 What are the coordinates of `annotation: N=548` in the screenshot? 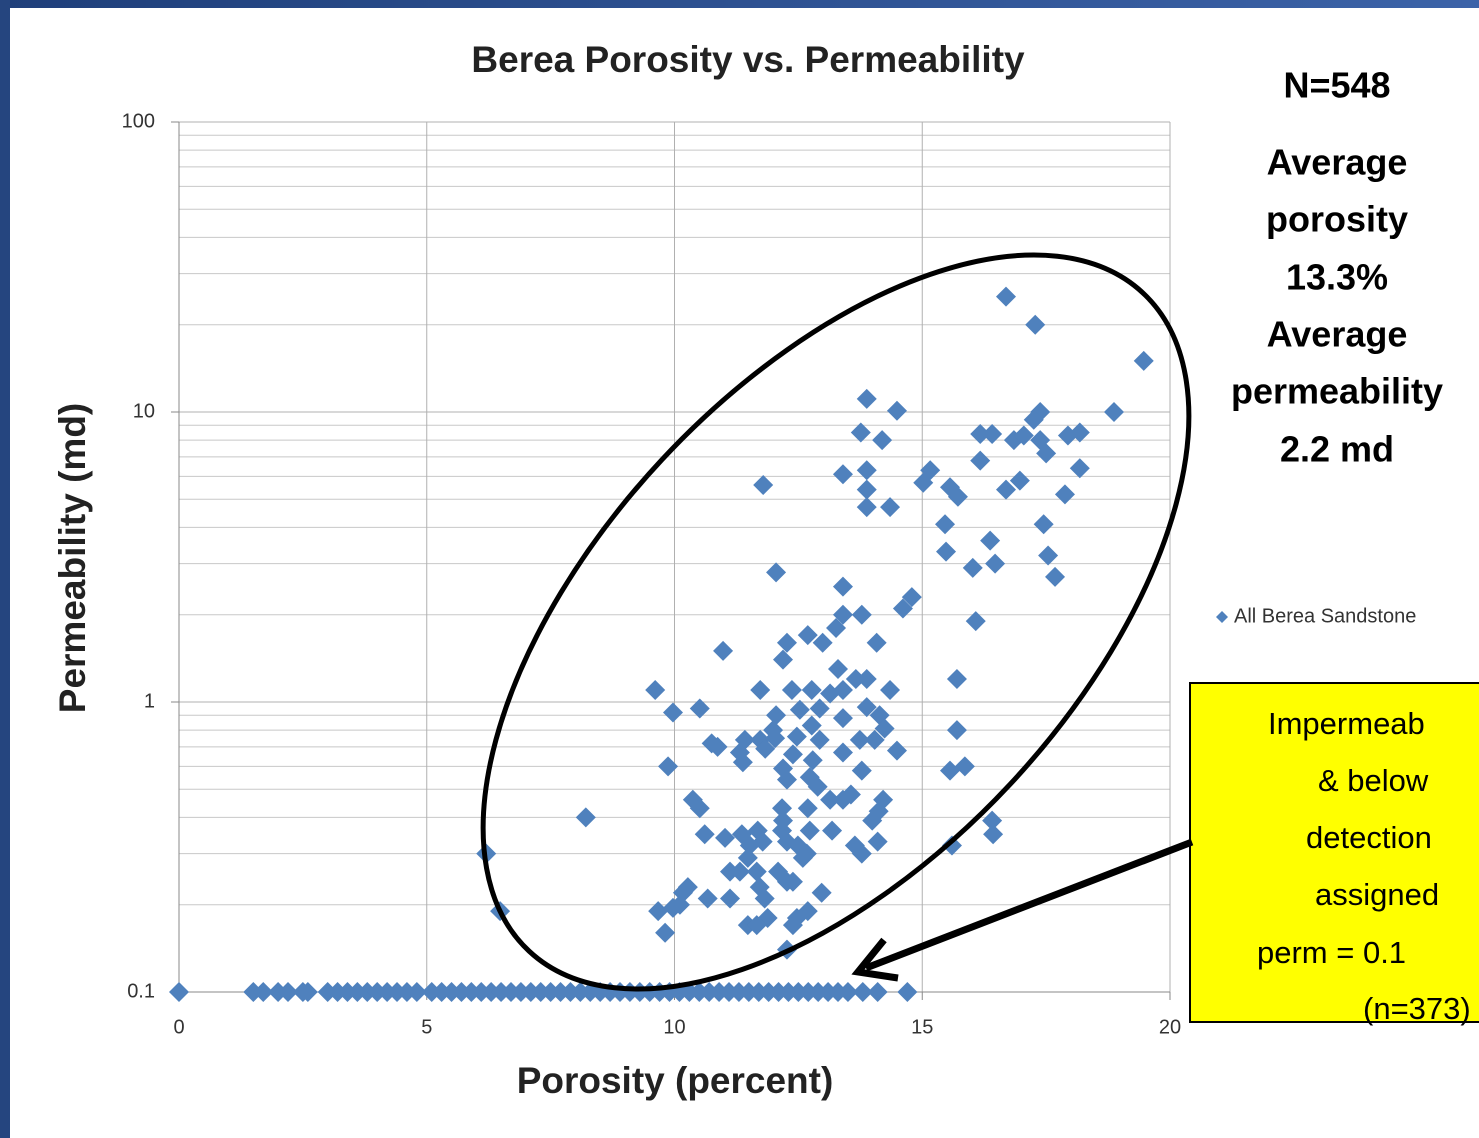 It's located at (1336, 85).